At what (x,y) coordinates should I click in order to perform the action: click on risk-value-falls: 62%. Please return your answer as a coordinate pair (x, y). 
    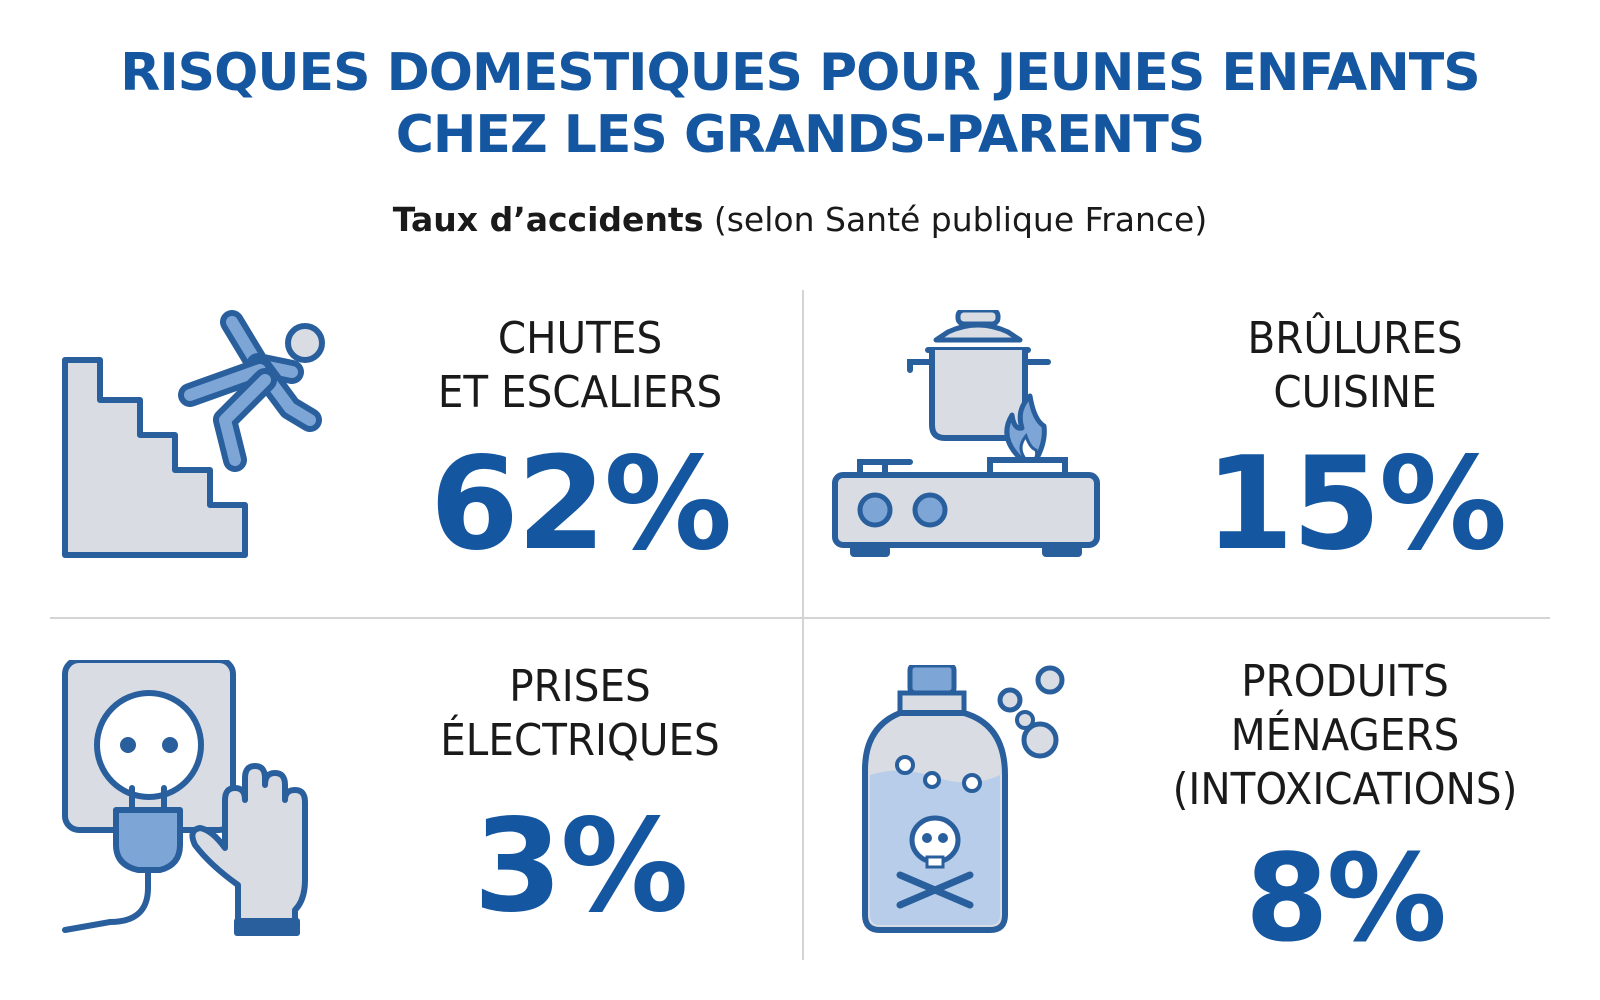
    Looking at the image, I should click on (580, 504).